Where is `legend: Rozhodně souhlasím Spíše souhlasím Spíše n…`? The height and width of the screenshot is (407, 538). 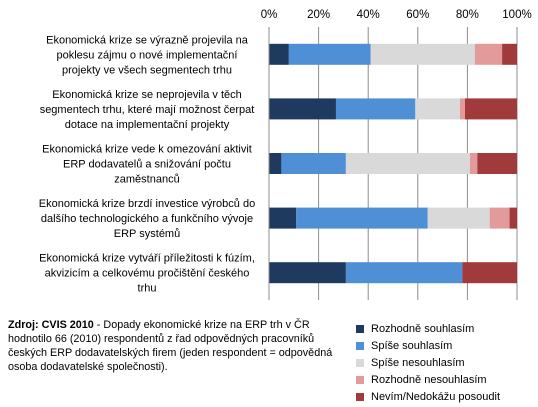 legend: Rozhodně souhlasím Spíše souhlasím Spíše n… is located at coordinates (446, 362).